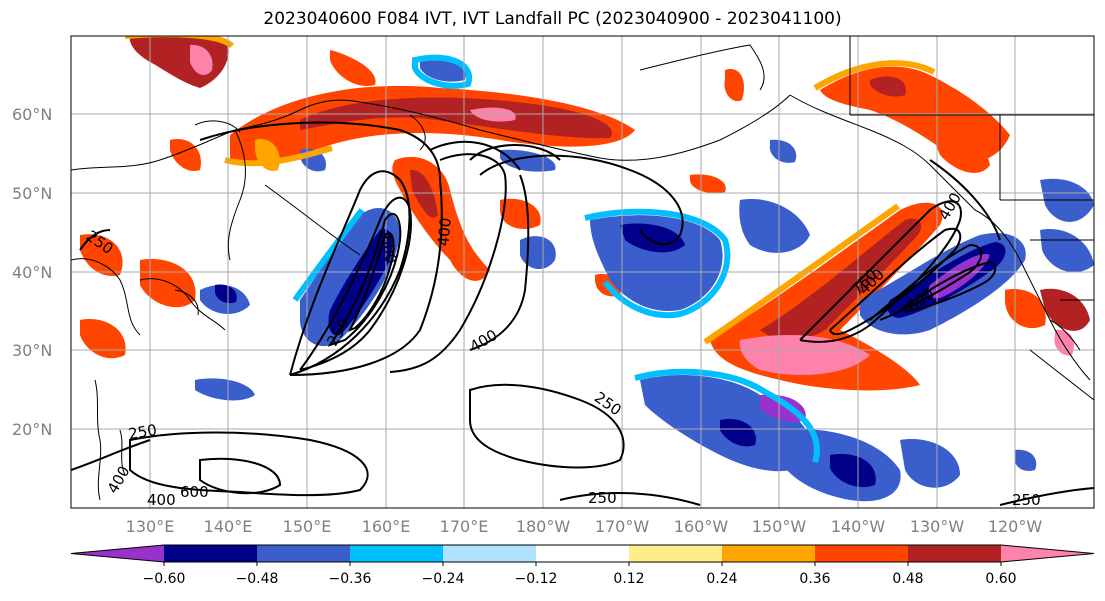 The width and height of the screenshot is (1105, 601). What do you see at coordinates (386, 526) in the screenshot?
I see `lon-label: 160°E` at bounding box center [386, 526].